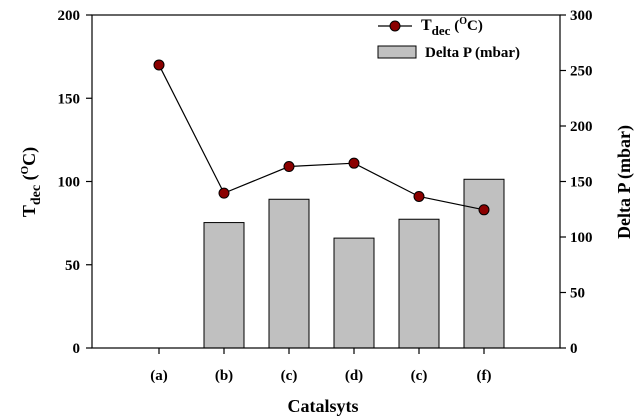 Image resolution: width=644 pixels, height=420 pixels. I want to click on y-left-tick-label: 50, so click(72, 266).